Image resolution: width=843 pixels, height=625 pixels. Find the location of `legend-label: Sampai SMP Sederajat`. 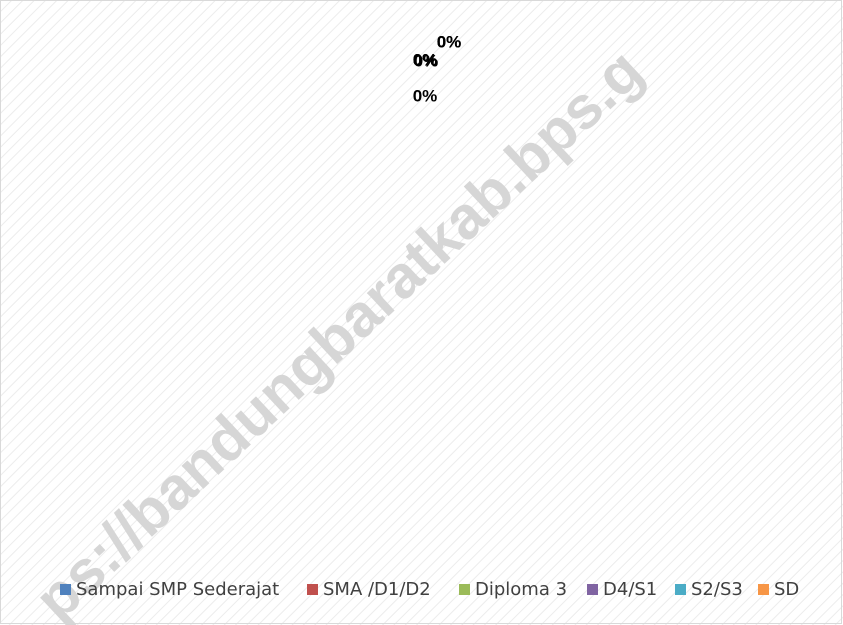

legend-label: Sampai SMP Sederajat is located at coordinates (177, 589).